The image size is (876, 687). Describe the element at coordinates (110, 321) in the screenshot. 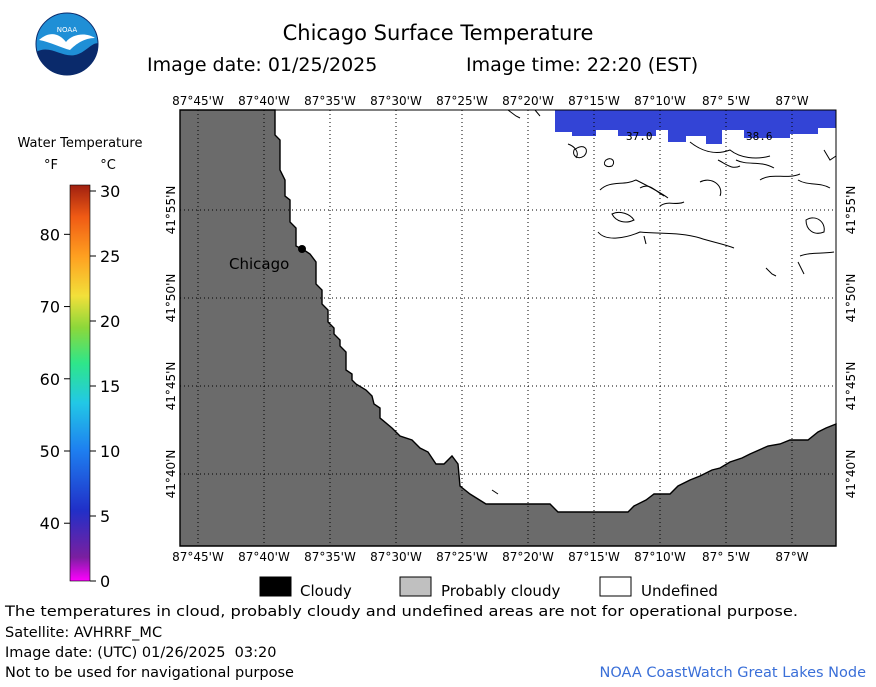

I see `celsius-tick-label: 20` at that location.